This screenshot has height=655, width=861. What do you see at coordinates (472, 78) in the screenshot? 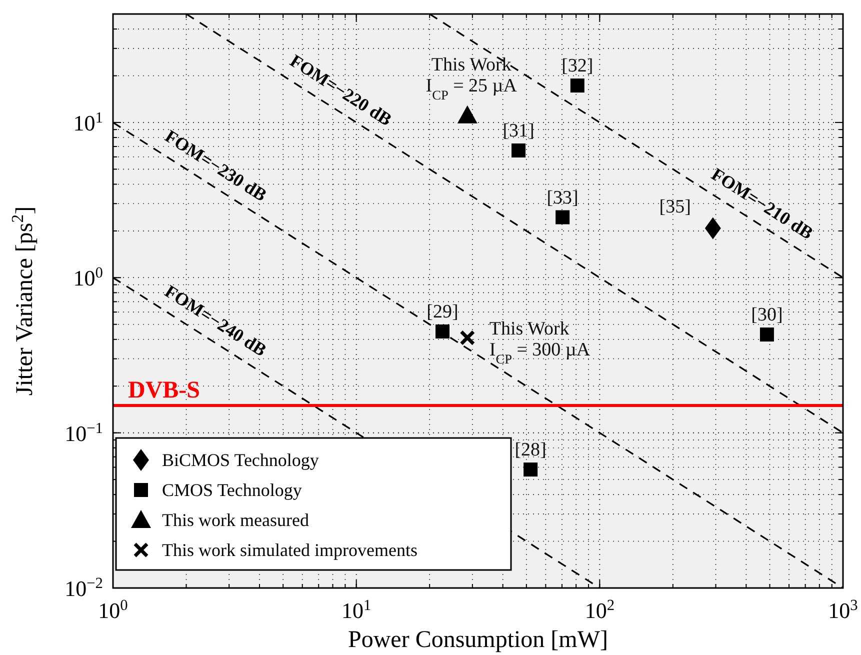
I see `annotation: This Work I$_{CP}$ = 25 µA` at bounding box center [472, 78].